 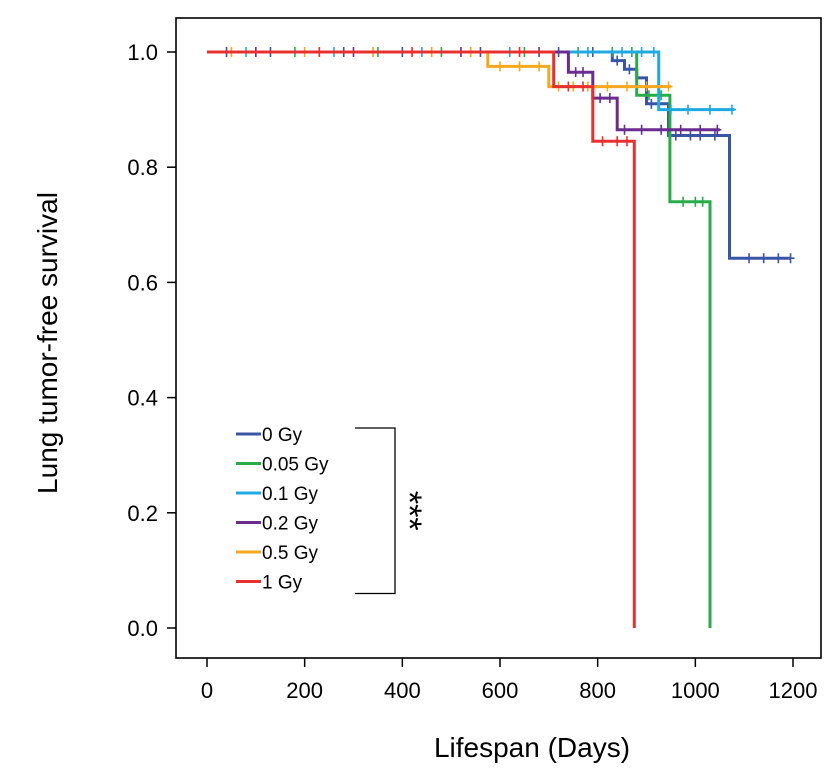 I want to click on legend-label: 0 Gy, so click(x=282, y=435).